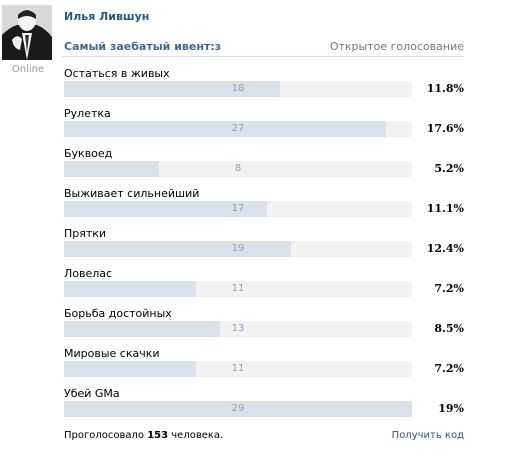  What do you see at coordinates (427, 435) in the screenshot?
I see `get-code-link: Получить код` at bounding box center [427, 435].